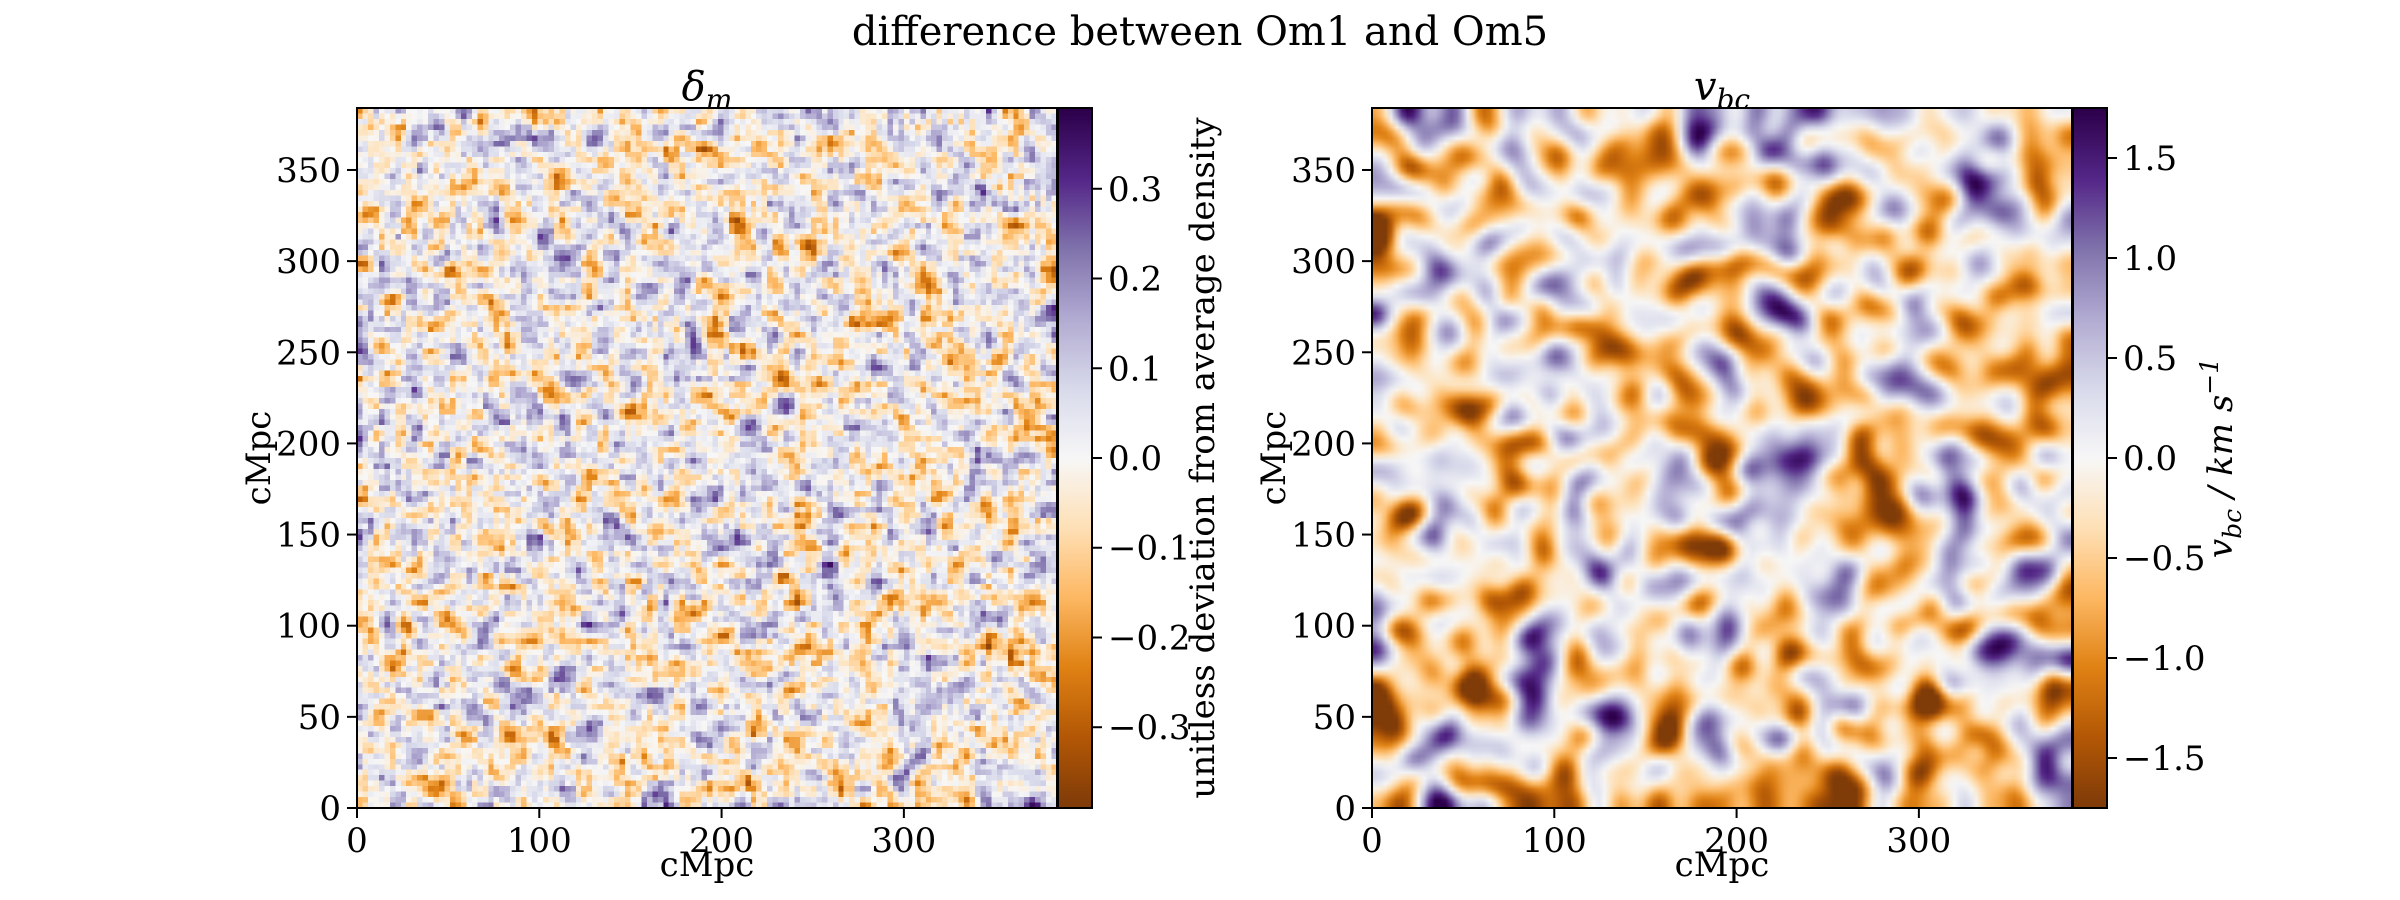  I want to click on colorbar-ticks-delta-m: −0.3 −0.2 −0.1 0.0 0.1 0.2 0.3, so click(1141, 459).